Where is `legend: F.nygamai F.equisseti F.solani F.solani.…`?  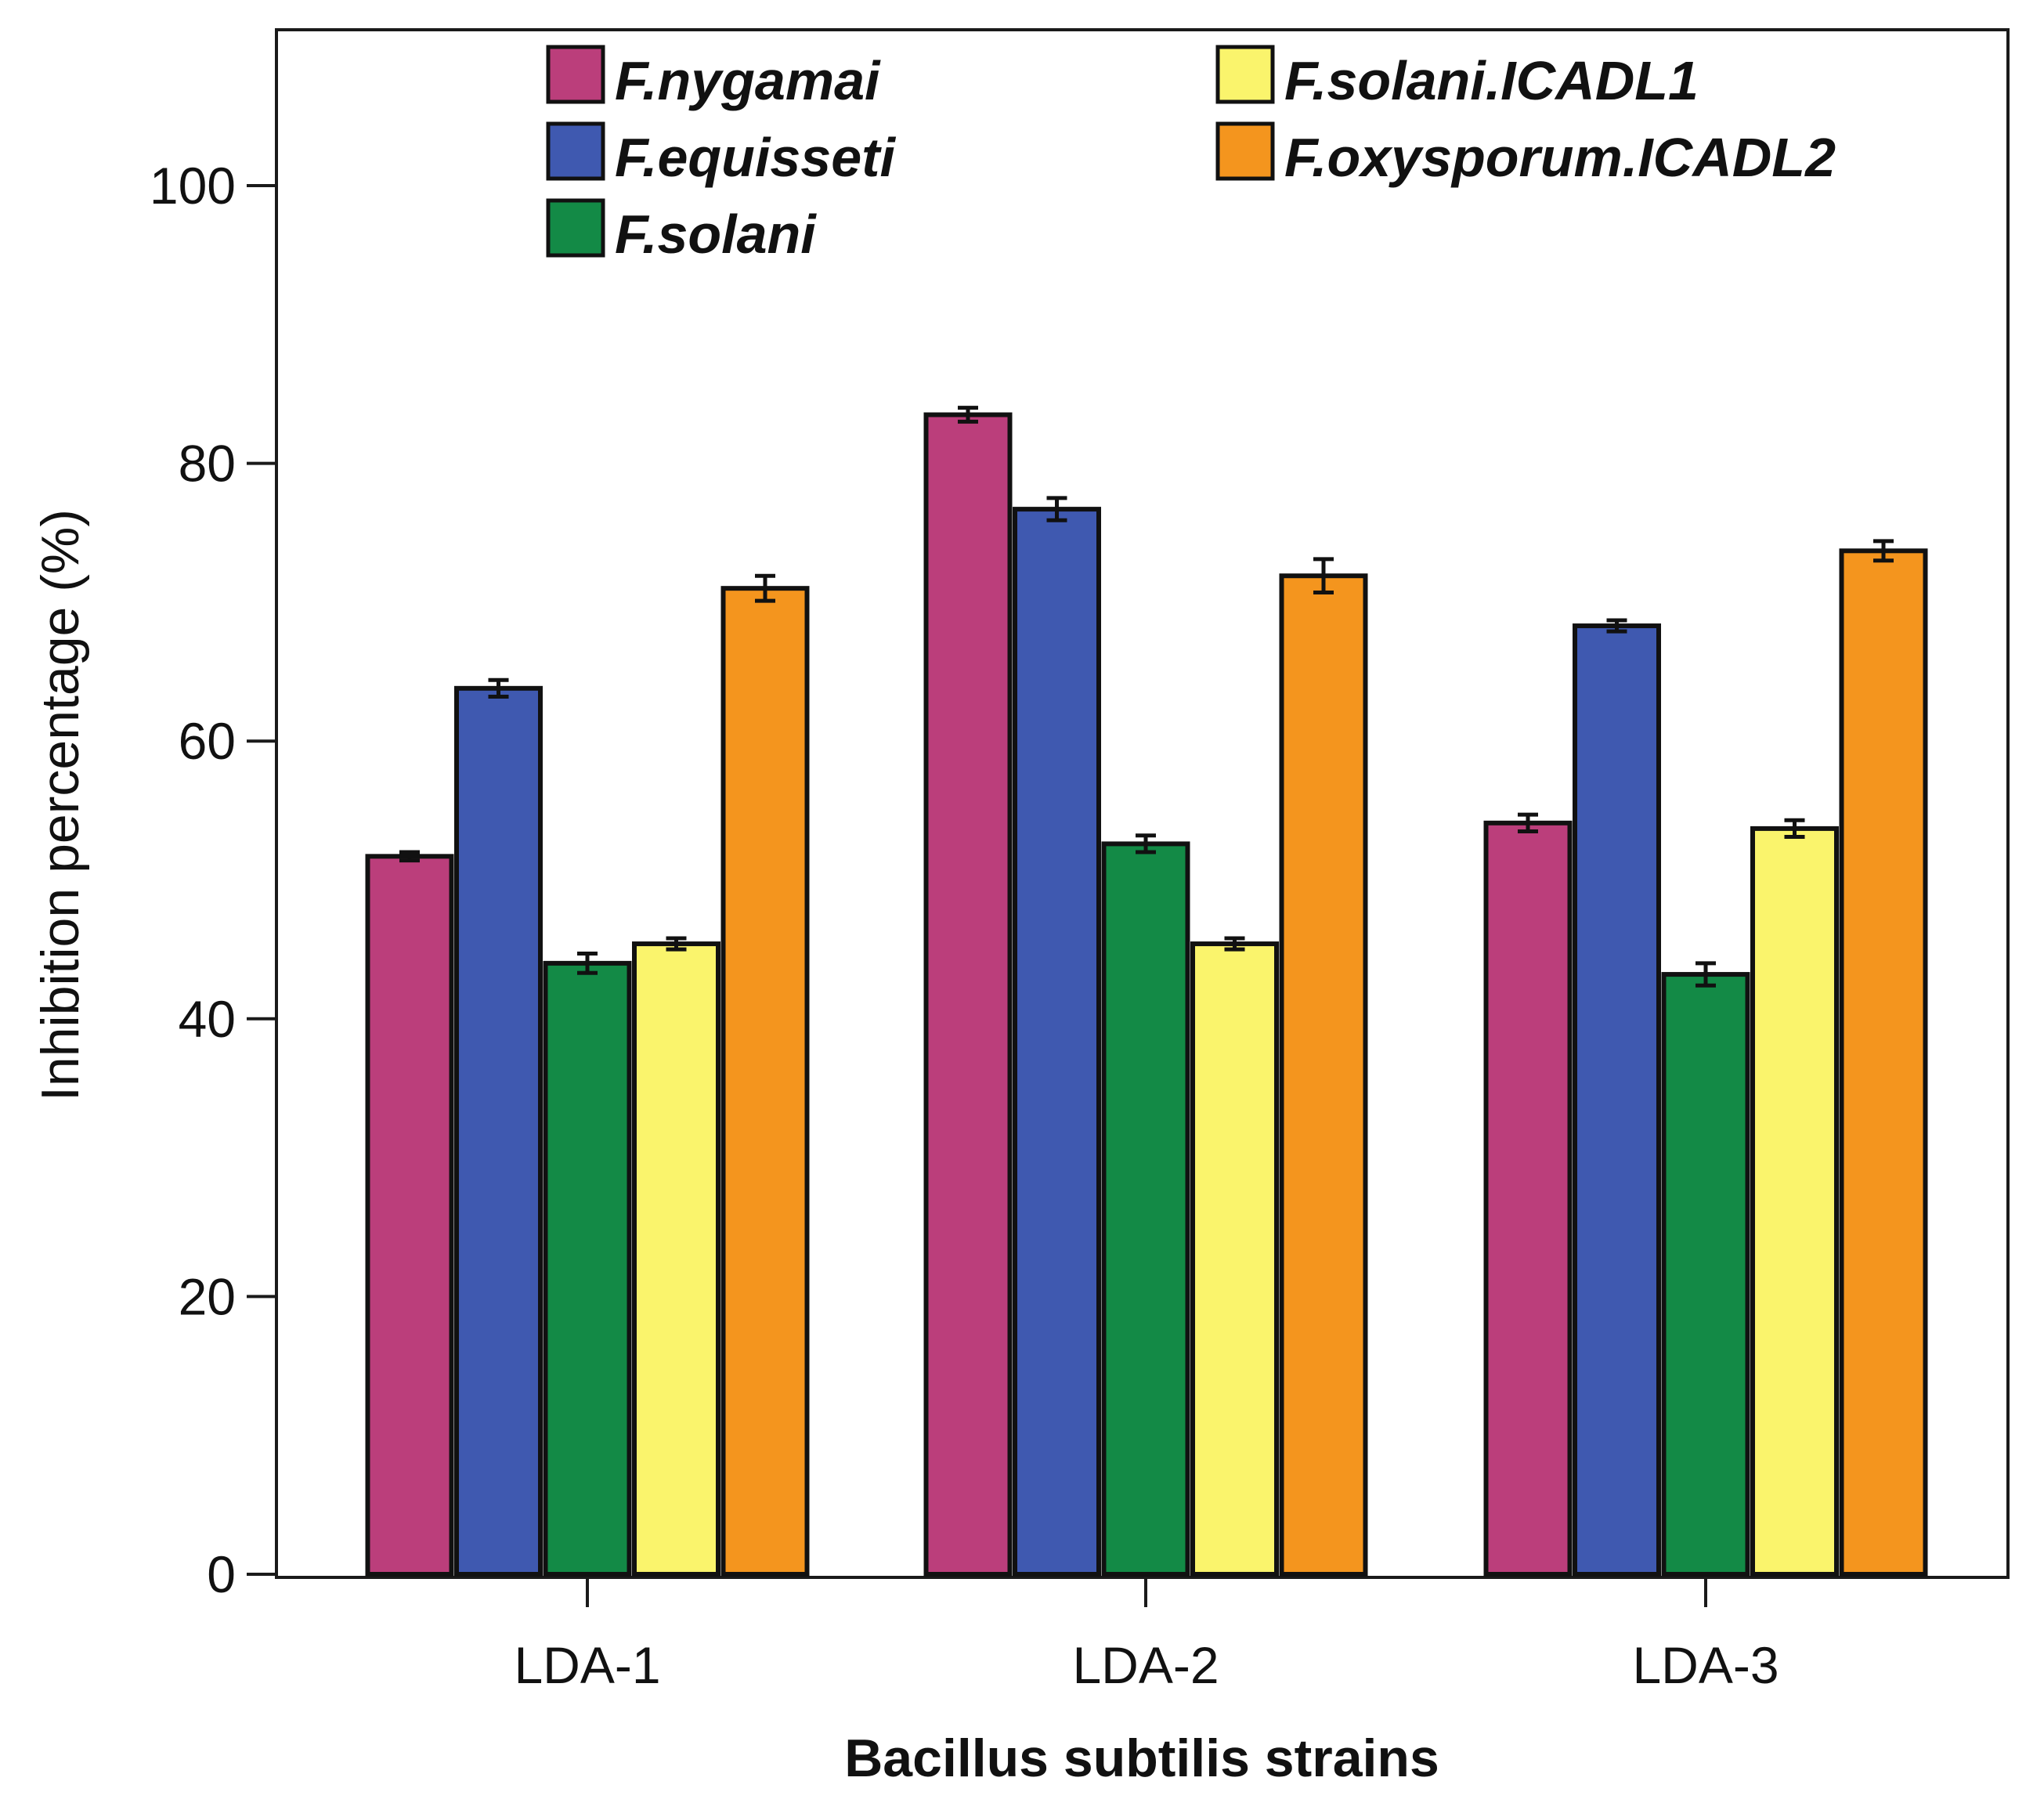 legend: F.nygamai F.equisseti F.solani F.solani.… is located at coordinates (1191, 155).